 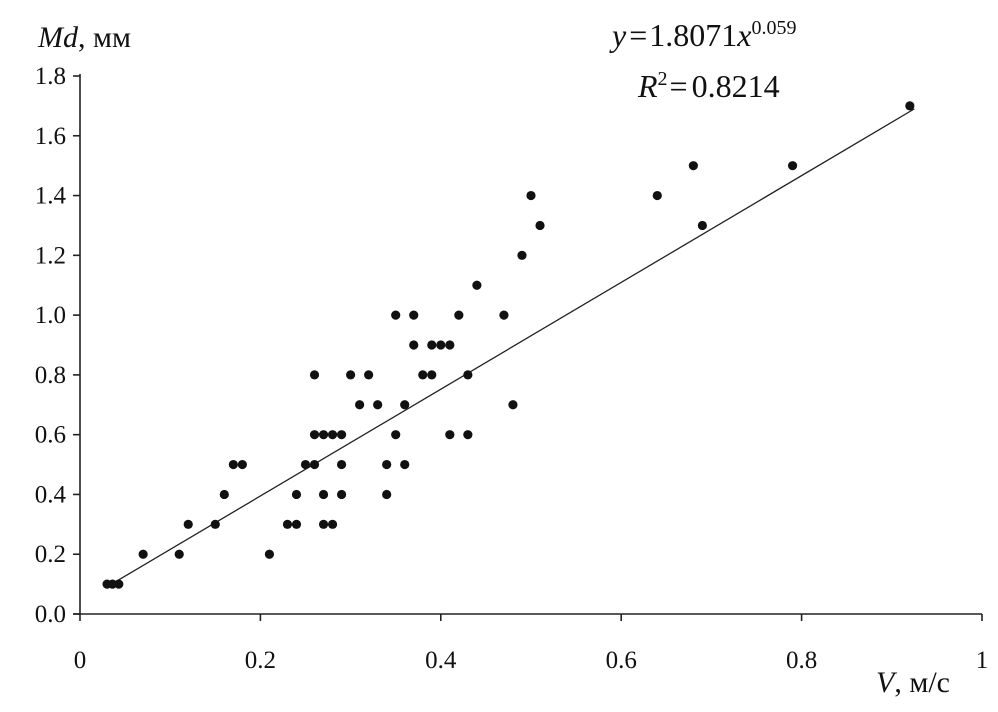 What do you see at coordinates (50, 554) in the screenshot?
I see `y-tick-label: 0.2` at bounding box center [50, 554].